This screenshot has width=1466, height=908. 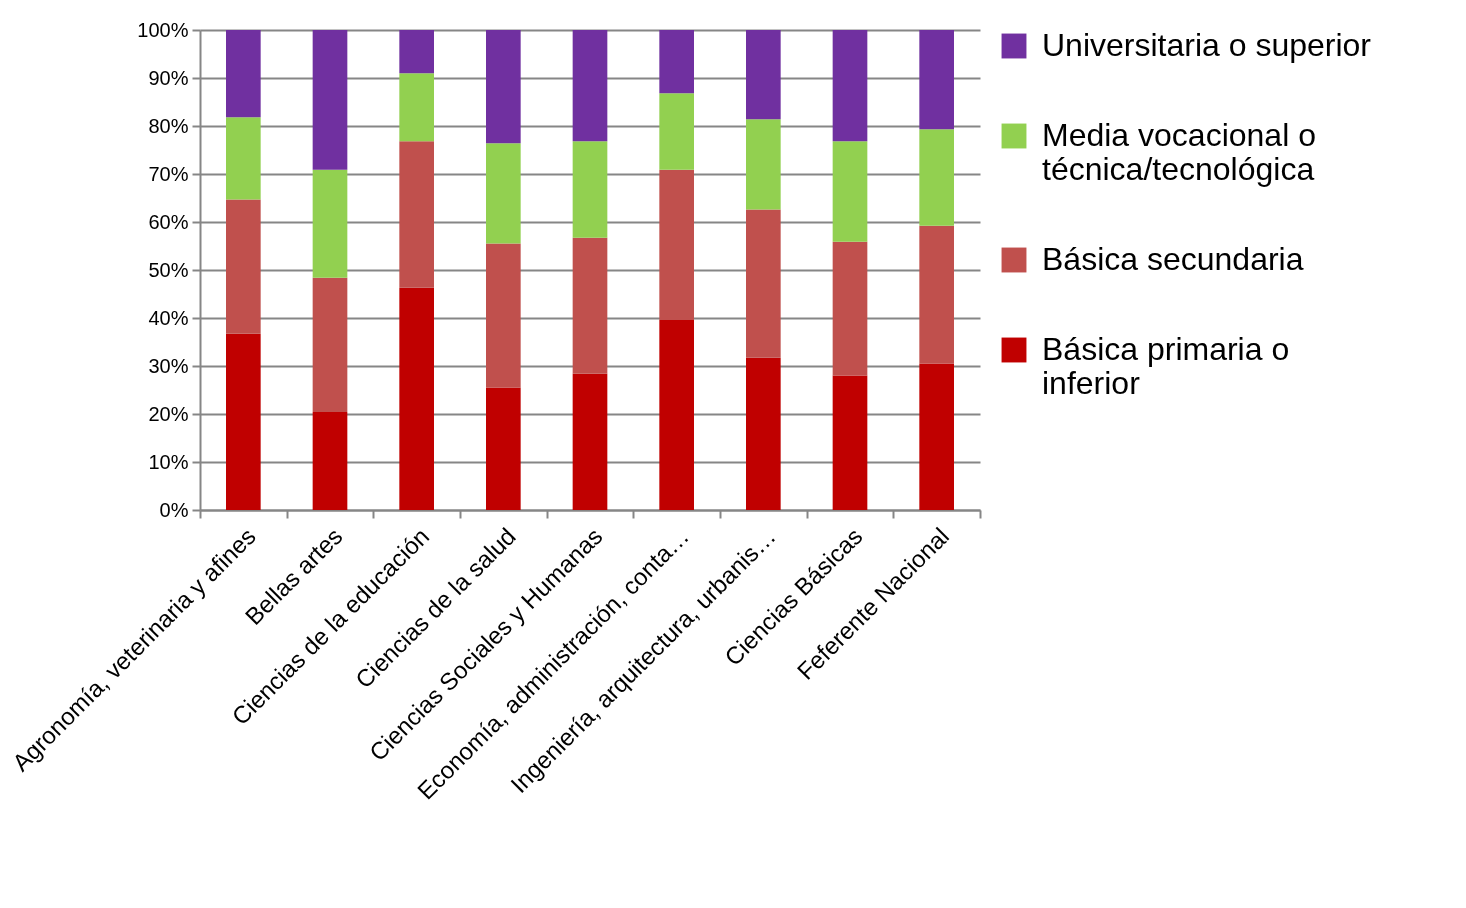 I want to click on y-tick-label: 100%, so click(x=163, y=29).